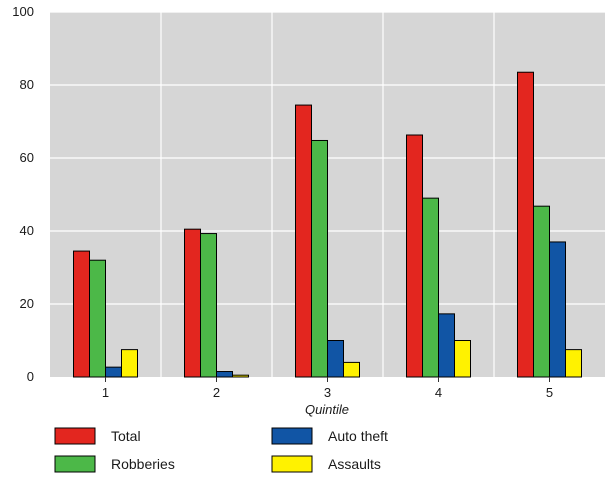 The width and height of the screenshot is (611, 487). What do you see at coordinates (438, 392) in the screenshot?
I see `x-tick-label: 4` at bounding box center [438, 392].